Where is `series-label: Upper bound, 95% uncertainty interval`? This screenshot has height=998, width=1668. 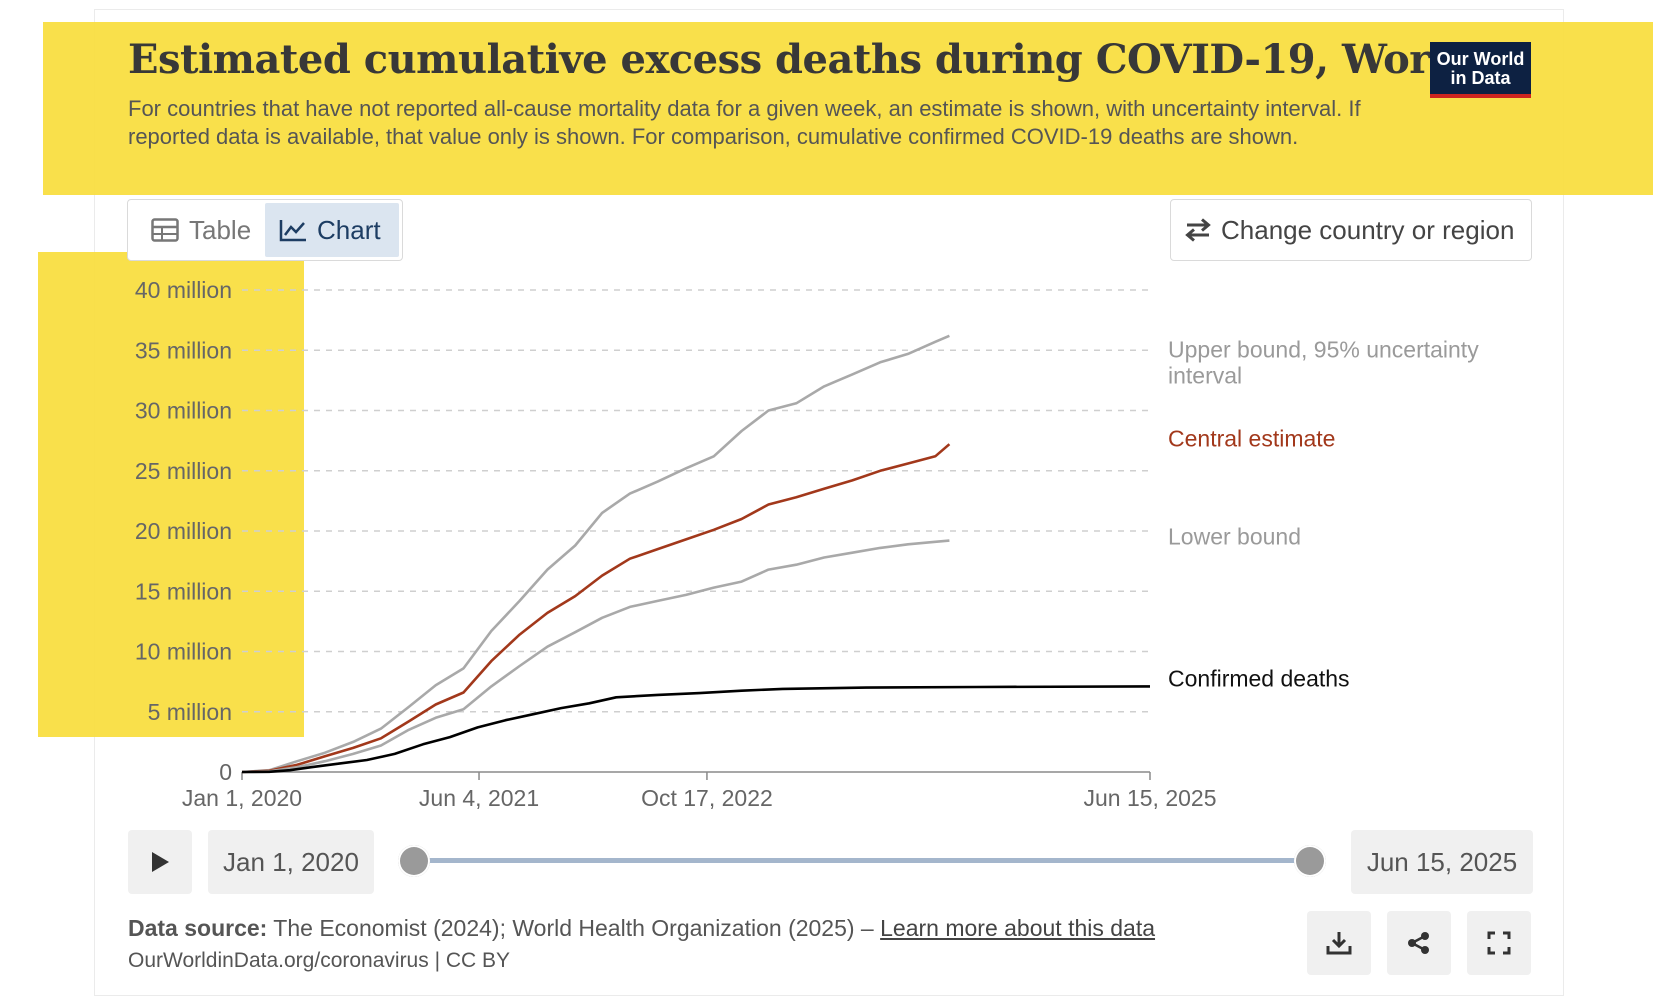
series-label: Upper bound, 95% uncertainty interval is located at coordinates (1323, 362).